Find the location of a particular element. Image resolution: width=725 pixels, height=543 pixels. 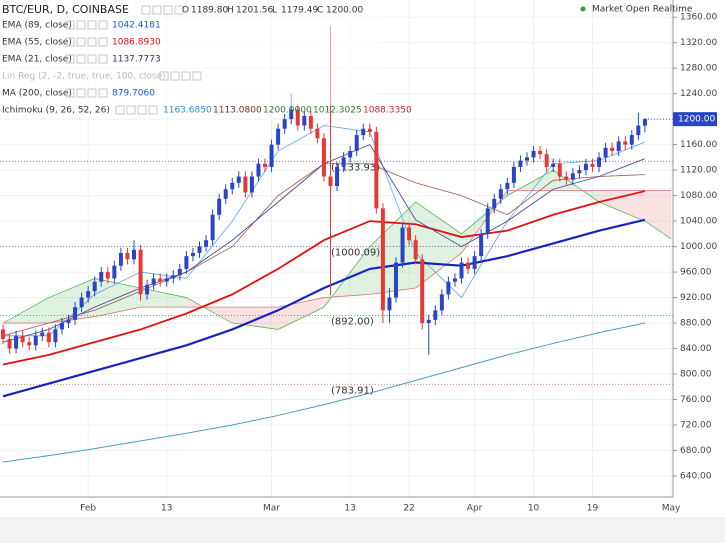

ichimoku-value: 1012.3025 is located at coordinates (337, 111).